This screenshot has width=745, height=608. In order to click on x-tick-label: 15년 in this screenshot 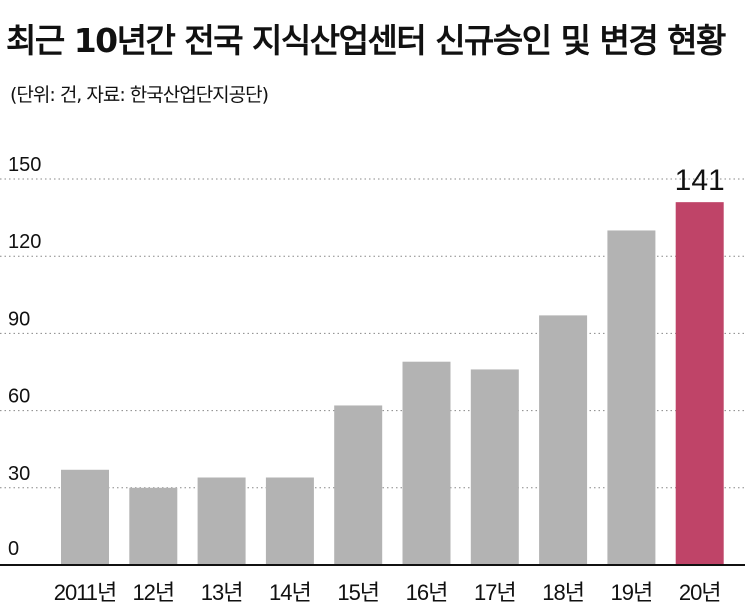, I will do `click(358, 592)`.